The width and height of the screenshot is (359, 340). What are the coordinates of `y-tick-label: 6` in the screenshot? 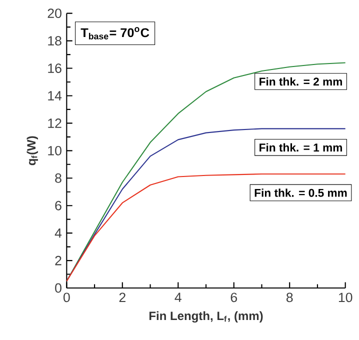 It's located at (58, 205).